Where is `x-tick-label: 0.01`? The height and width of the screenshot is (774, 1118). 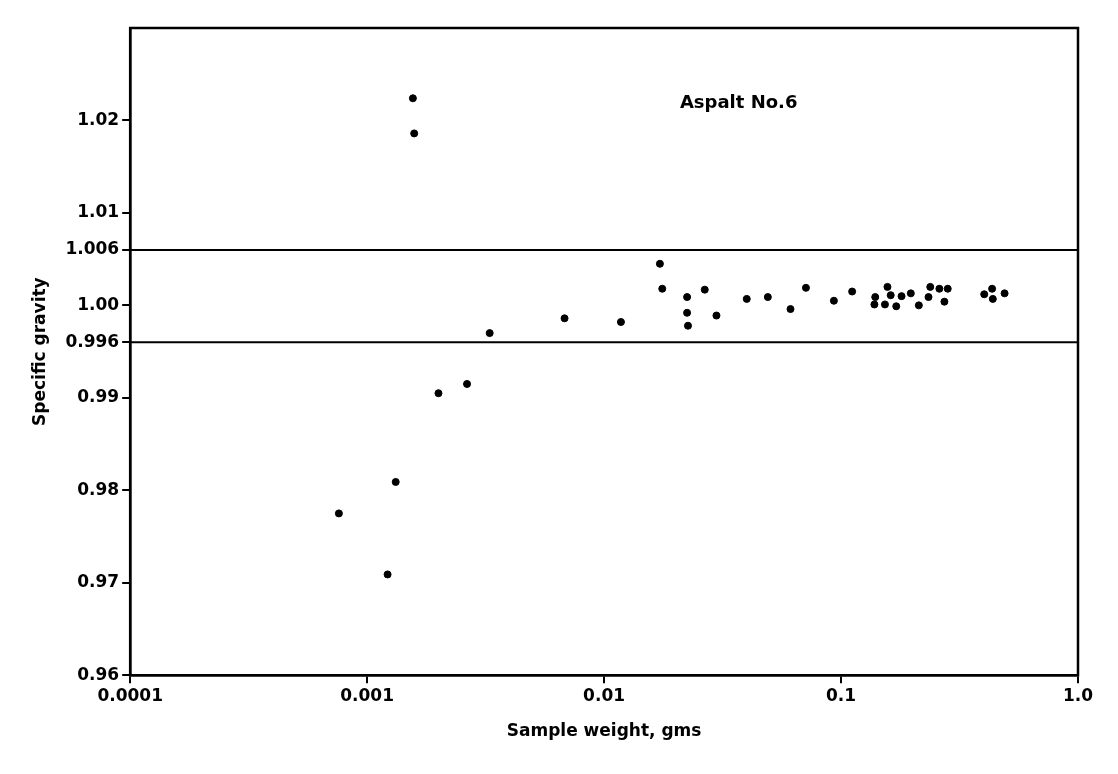
x-tick-label: 0.01 is located at coordinates (604, 694).